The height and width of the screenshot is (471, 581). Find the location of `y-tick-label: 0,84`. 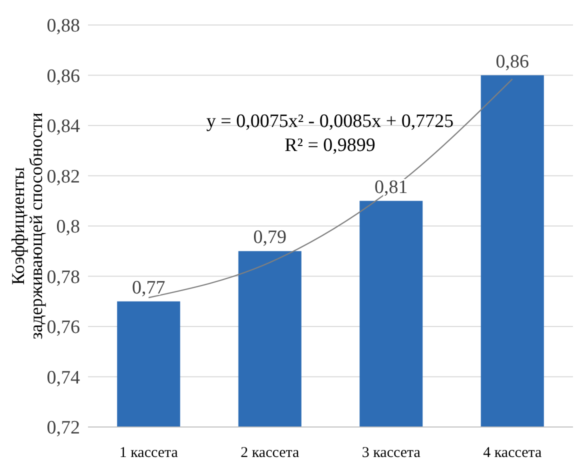

y-tick-label: 0,84 is located at coordinates (63, 127).